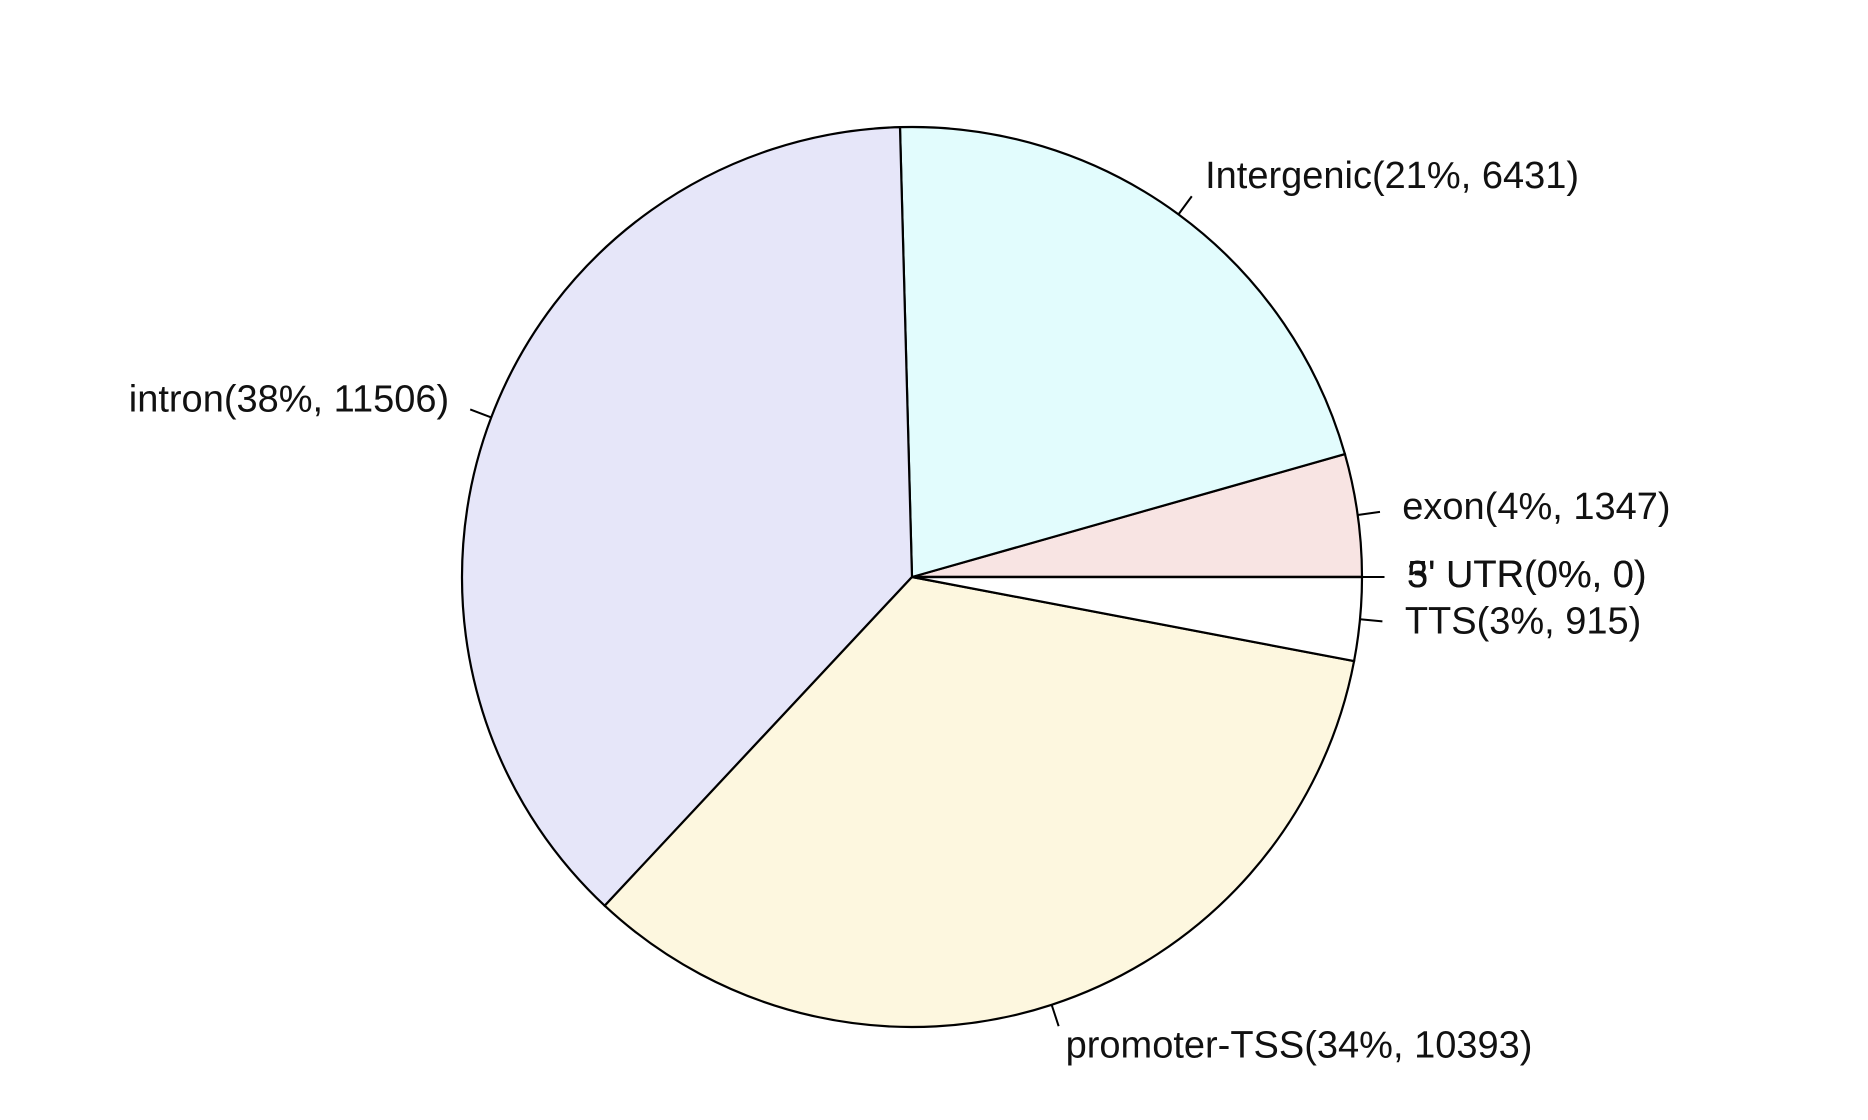 This screenshot has height=1120, width=1868. I want to click on slice-label-intron: intron(38%, 11506), so click(289, 399).